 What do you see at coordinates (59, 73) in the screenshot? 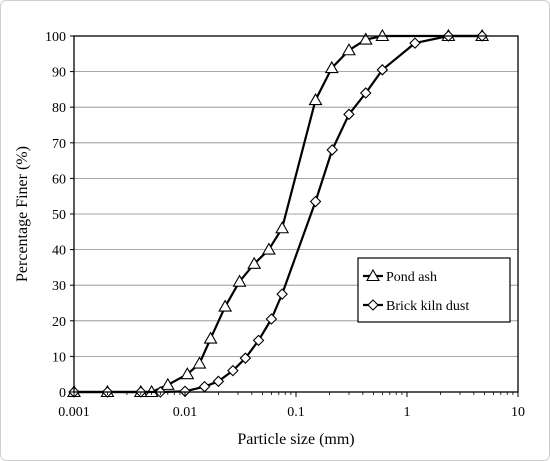
I see `y-tick-label: 90` at bounding box center [59, 73].